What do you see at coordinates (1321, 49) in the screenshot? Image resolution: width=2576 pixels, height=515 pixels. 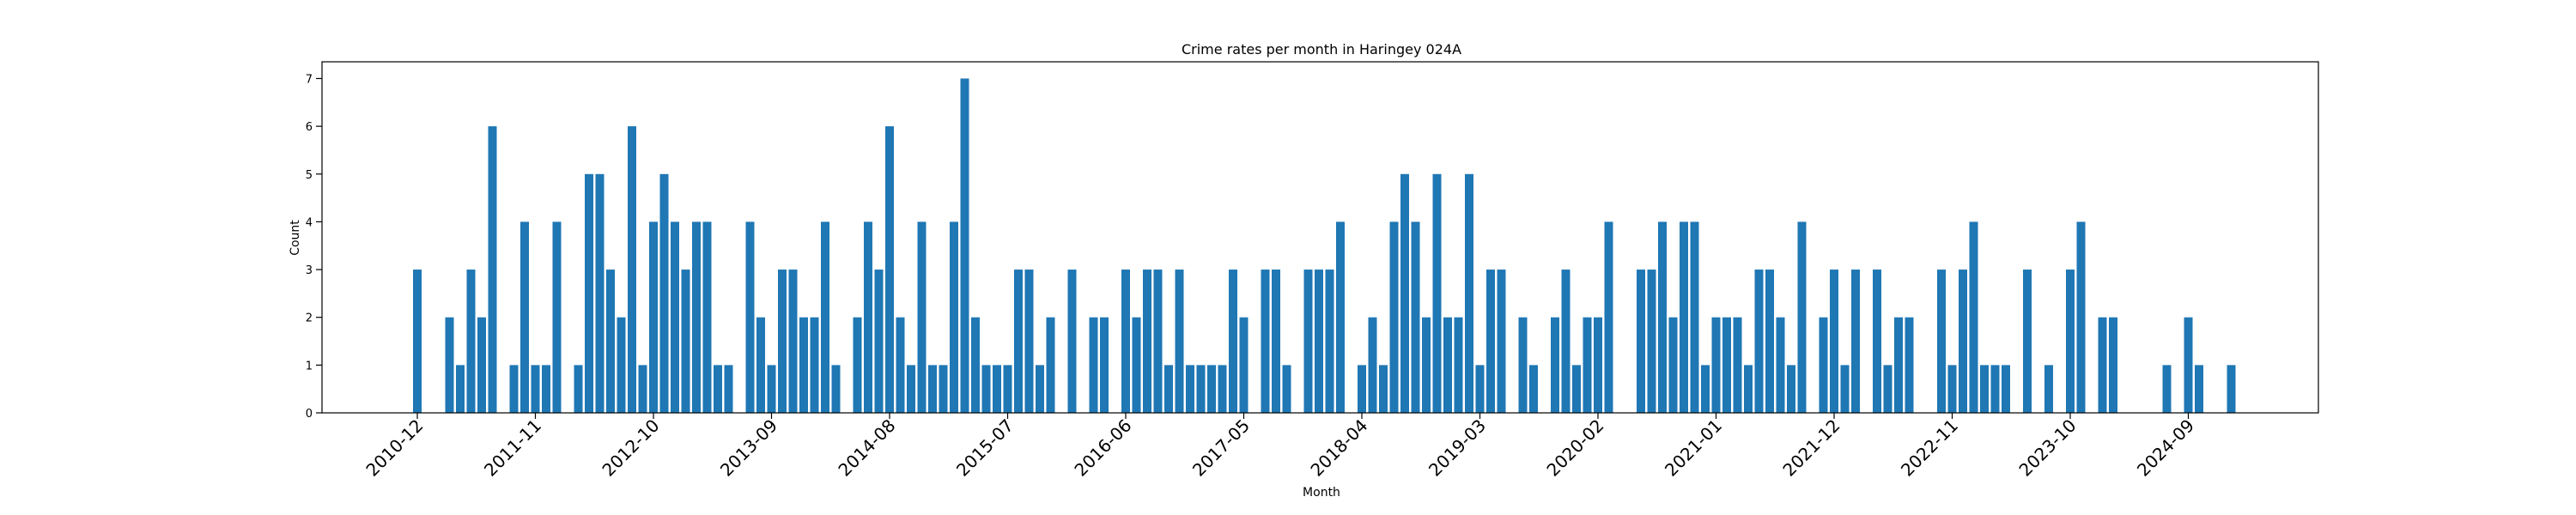 I see `chart-title: Crime rates per month in Haringey 024A` at bounding box center [1321, 49].